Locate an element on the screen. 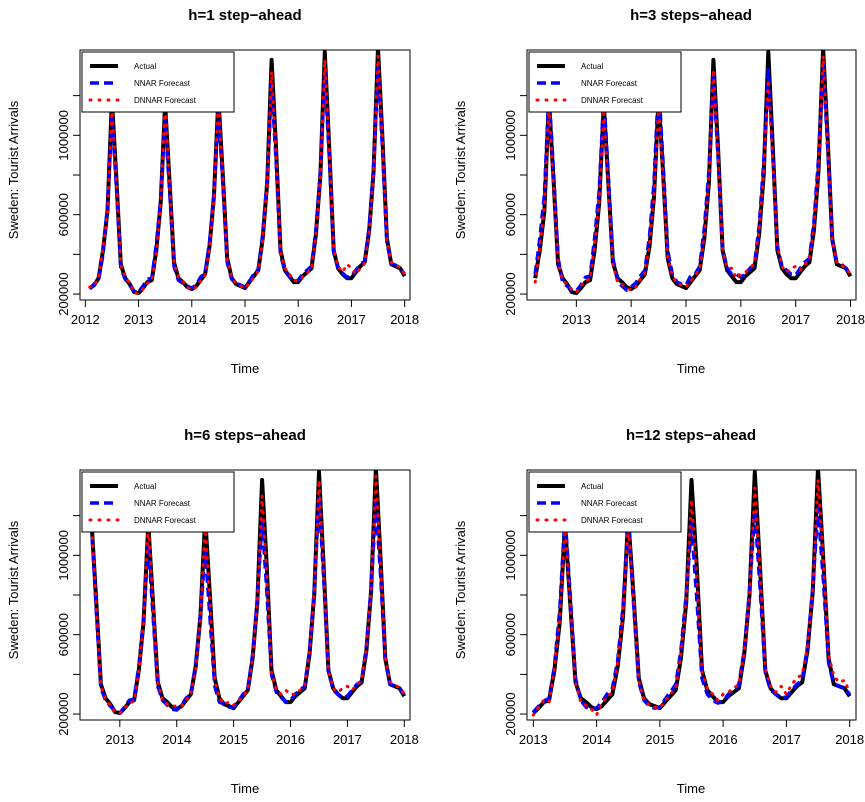 Image resolution: width=865 pixels, height=802 pixels. panel-title: h=12 steps−ahead is located at coordinates (691, 435).